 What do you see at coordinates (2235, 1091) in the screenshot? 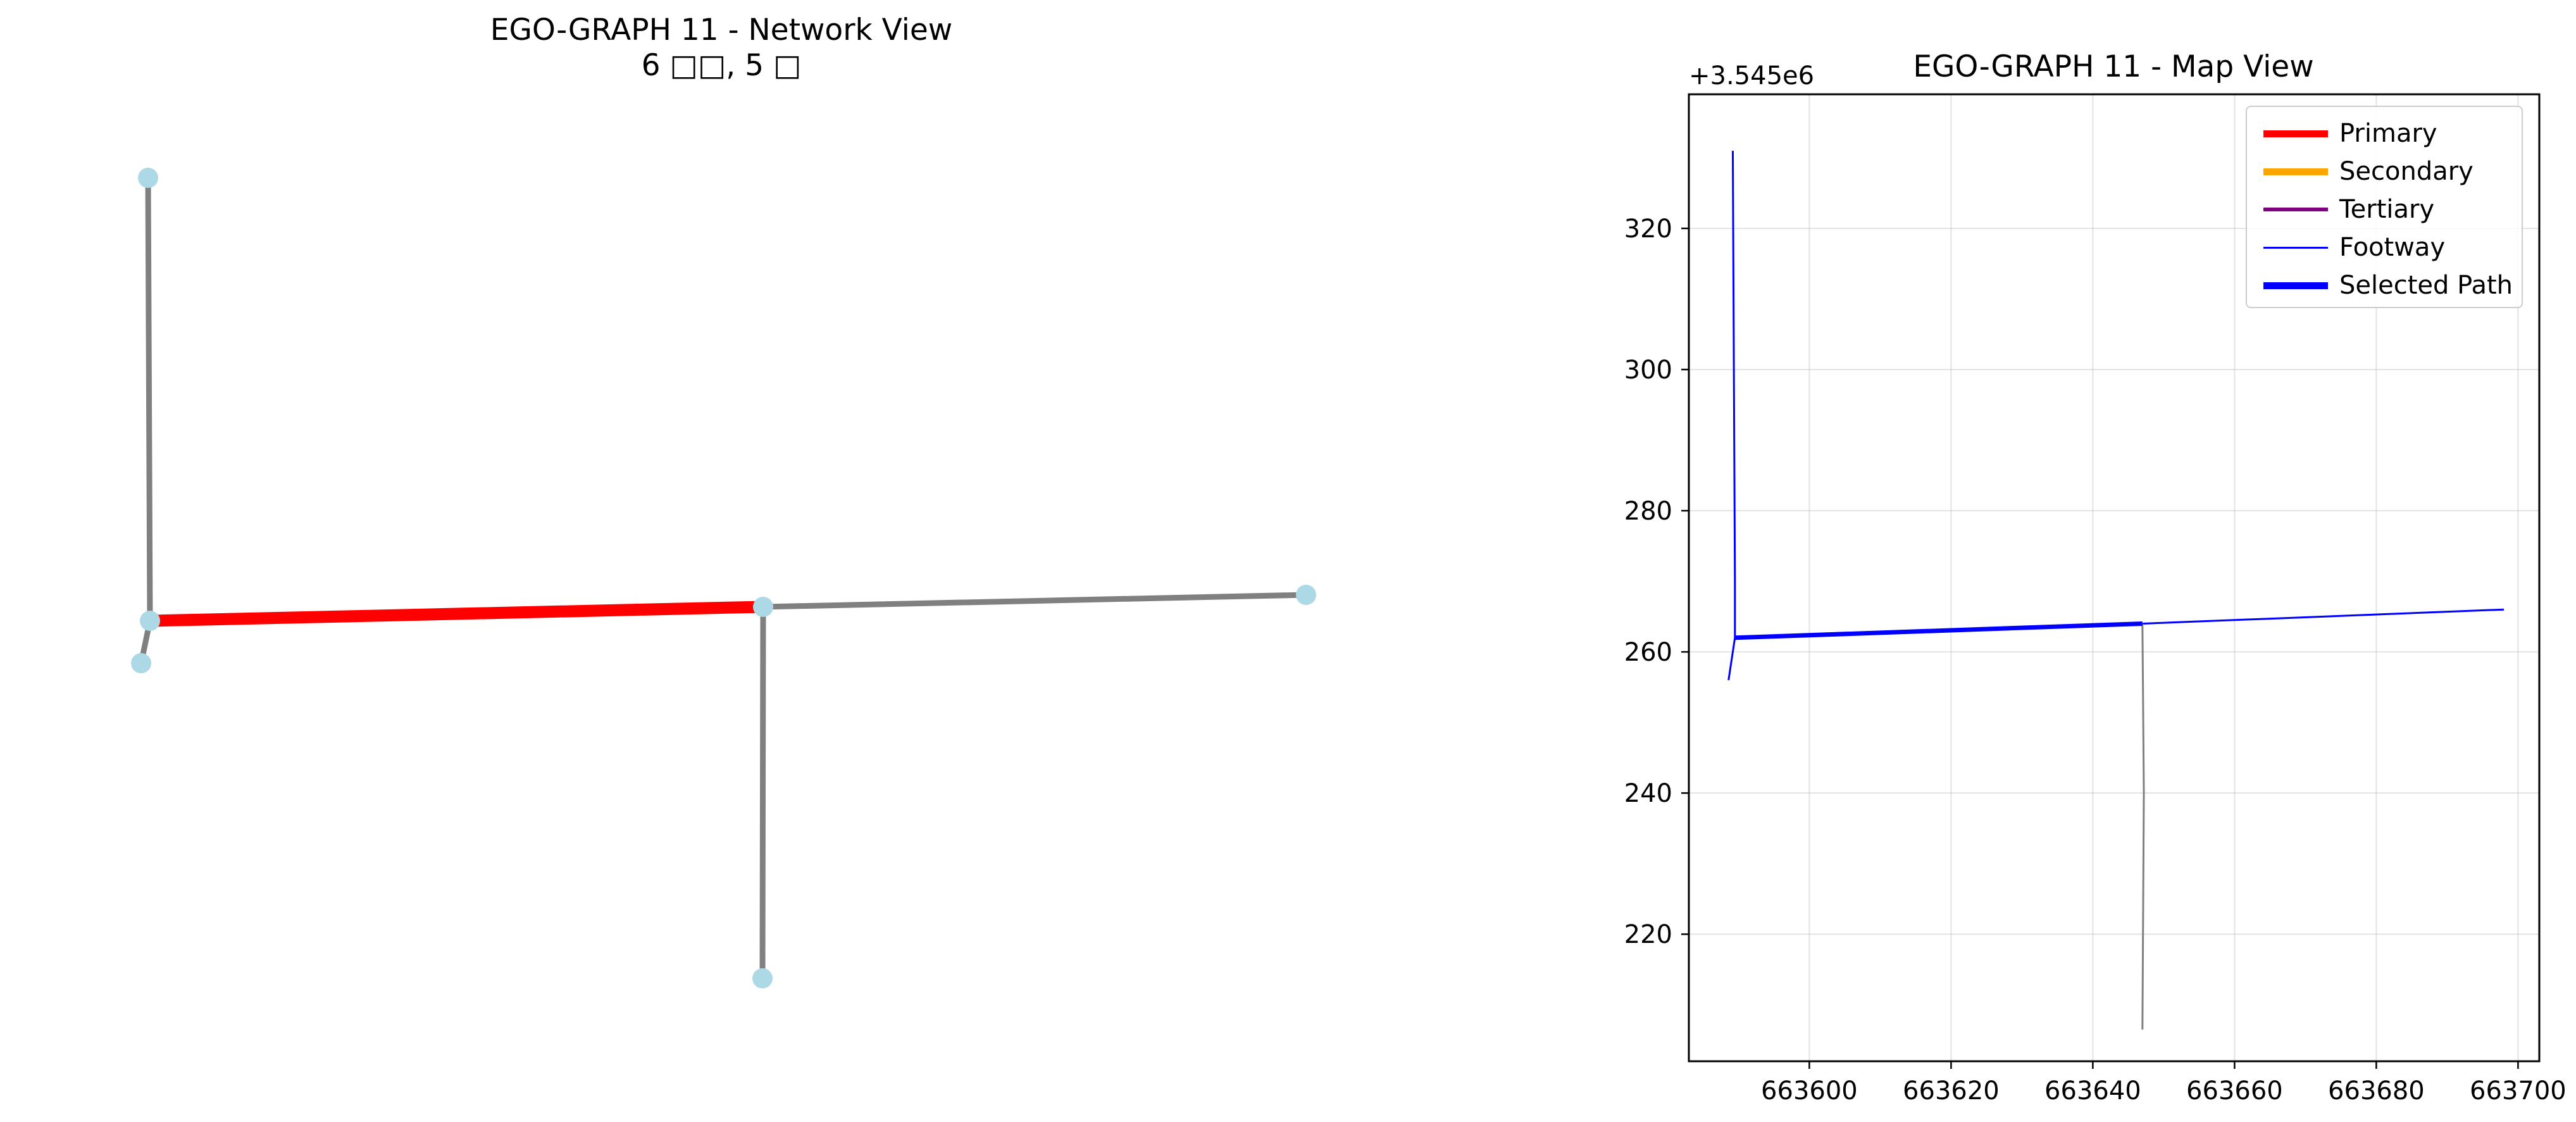
I see `x-tick-label: 663660` at bounding box center [2235, 1091].